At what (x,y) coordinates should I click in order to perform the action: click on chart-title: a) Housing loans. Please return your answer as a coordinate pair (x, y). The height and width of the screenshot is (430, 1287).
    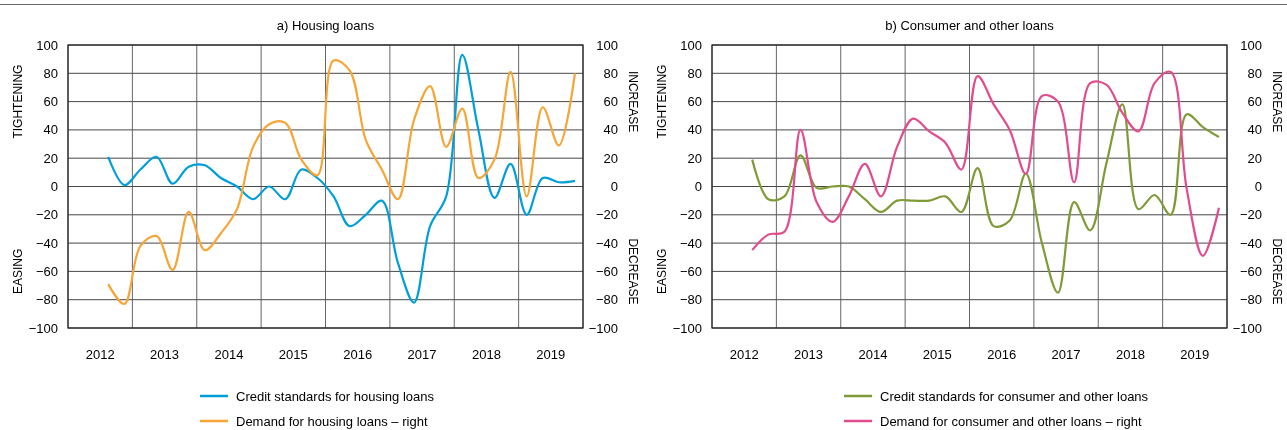
    Looking at the image, I should click on (325, 25).